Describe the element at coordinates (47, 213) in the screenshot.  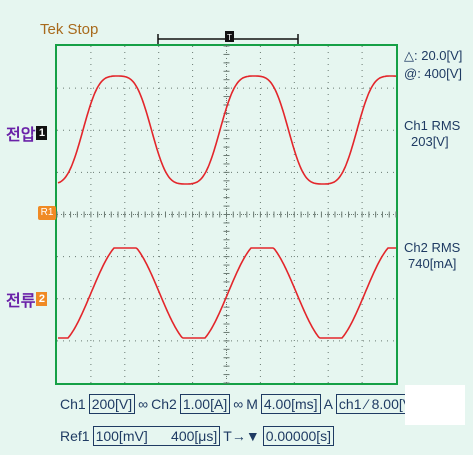
I see `ref1-marker-icon: R1` at that location.